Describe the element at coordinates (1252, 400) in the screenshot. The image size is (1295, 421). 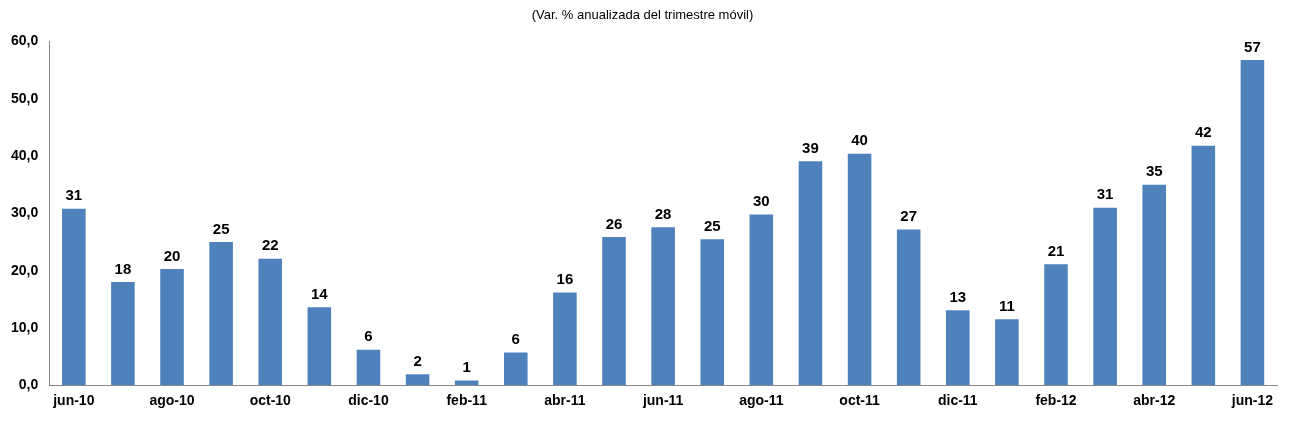
I see `x-tick-label: jun-12` at that location.